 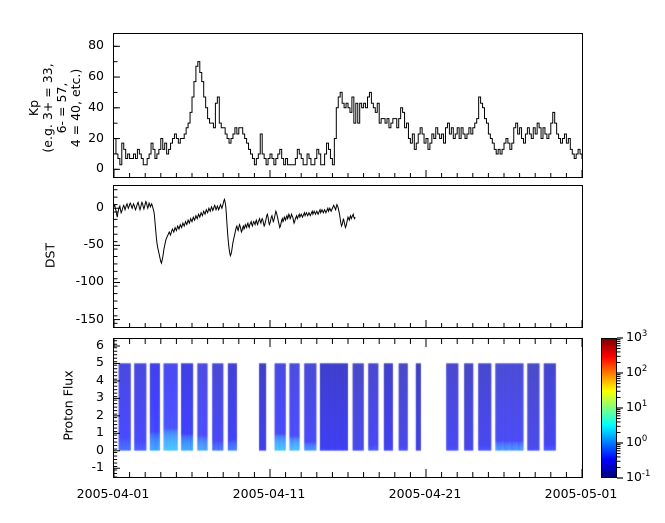 I want to click on colorbar-tick-label: 102, so click(x=636, y=371).